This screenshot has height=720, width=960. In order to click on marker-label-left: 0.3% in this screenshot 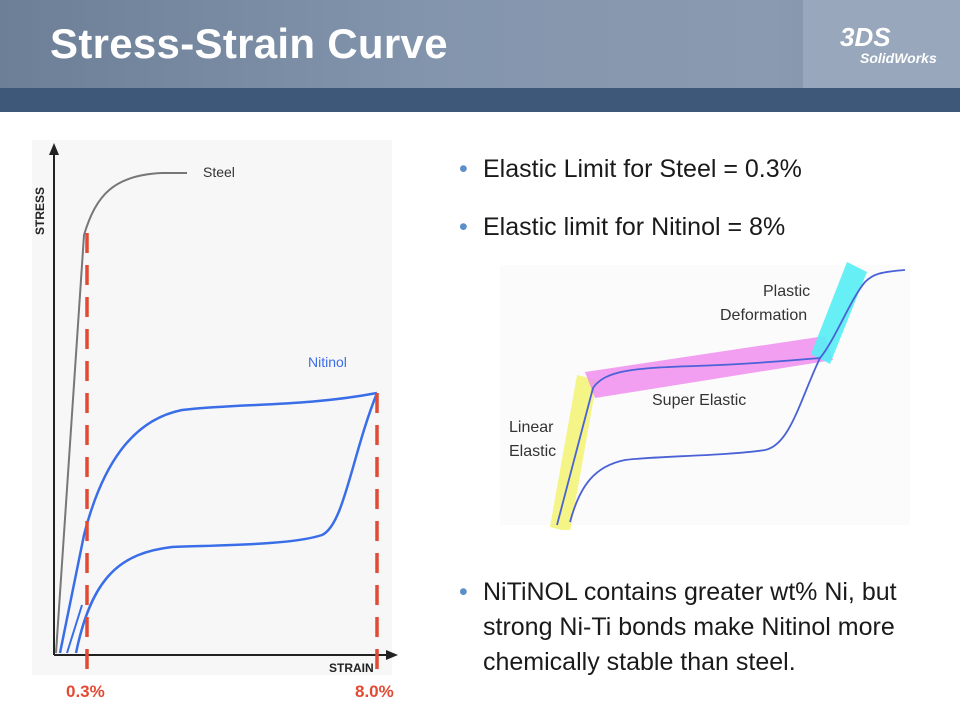, I will do `click(85, 691)`.